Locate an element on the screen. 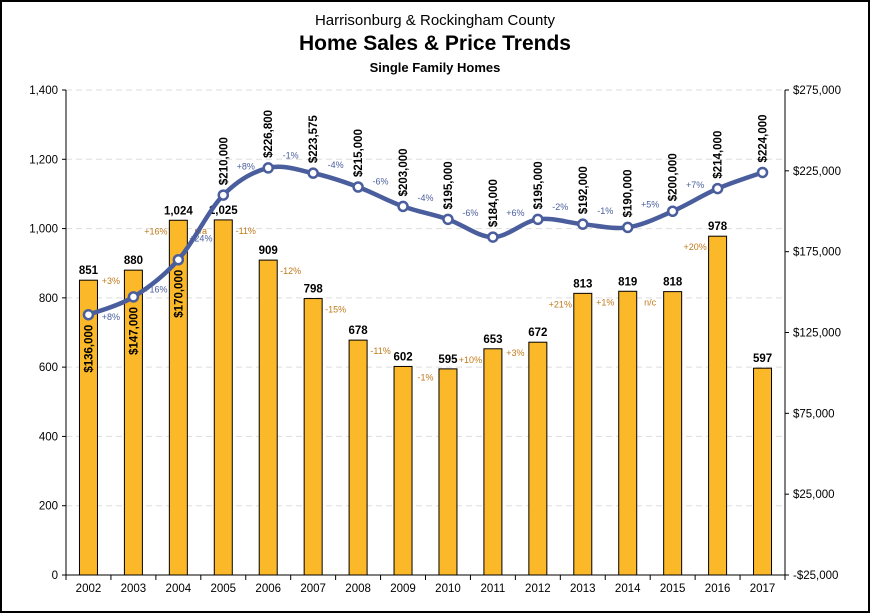  bar-value-label: 1,024 is located at coordinates (178, 211).